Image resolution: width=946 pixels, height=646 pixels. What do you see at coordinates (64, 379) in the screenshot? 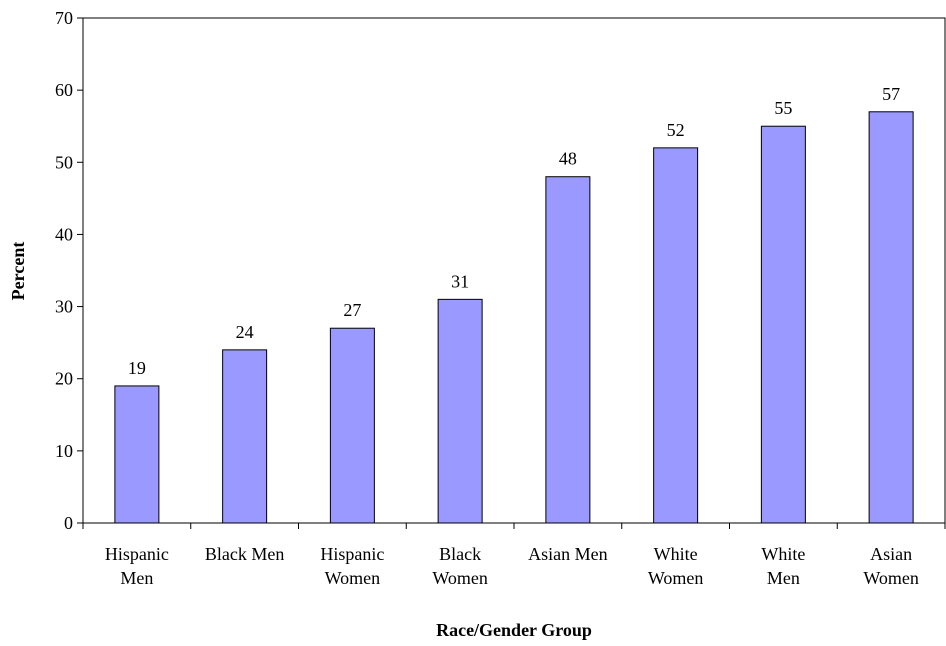
I see `y-tick-label: 20` at bounding box center [64, 379].